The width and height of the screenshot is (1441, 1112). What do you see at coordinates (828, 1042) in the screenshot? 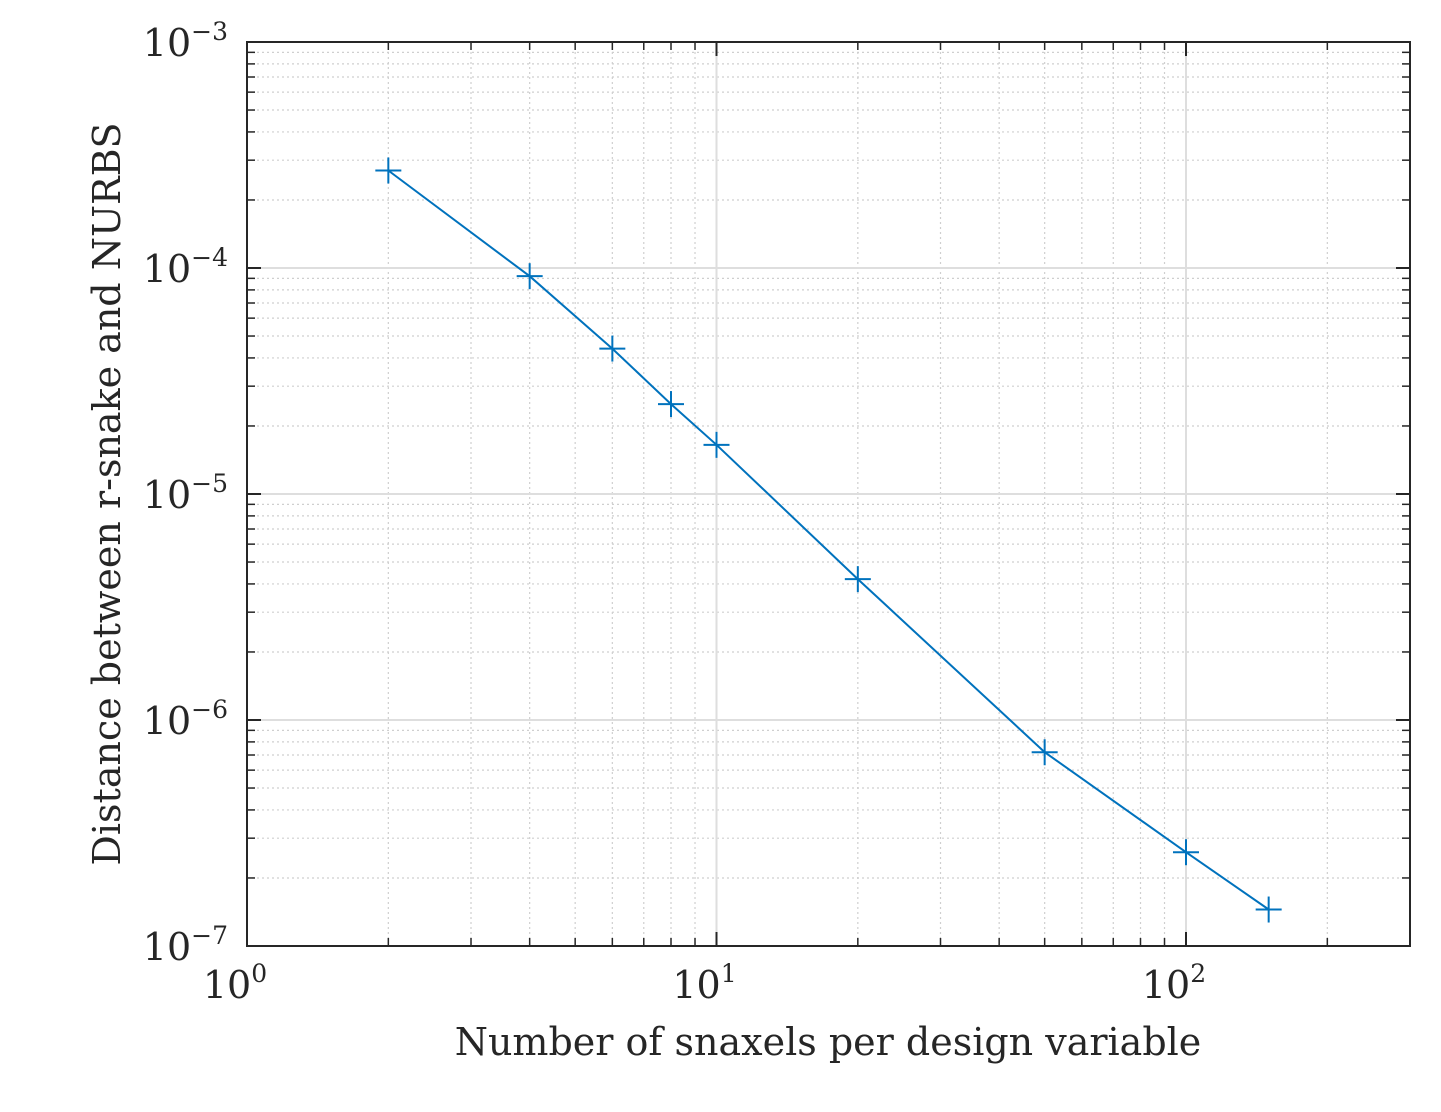
I see `x-axis-label: Number of snaxels per design variable` at bounding box center [828, 1042].